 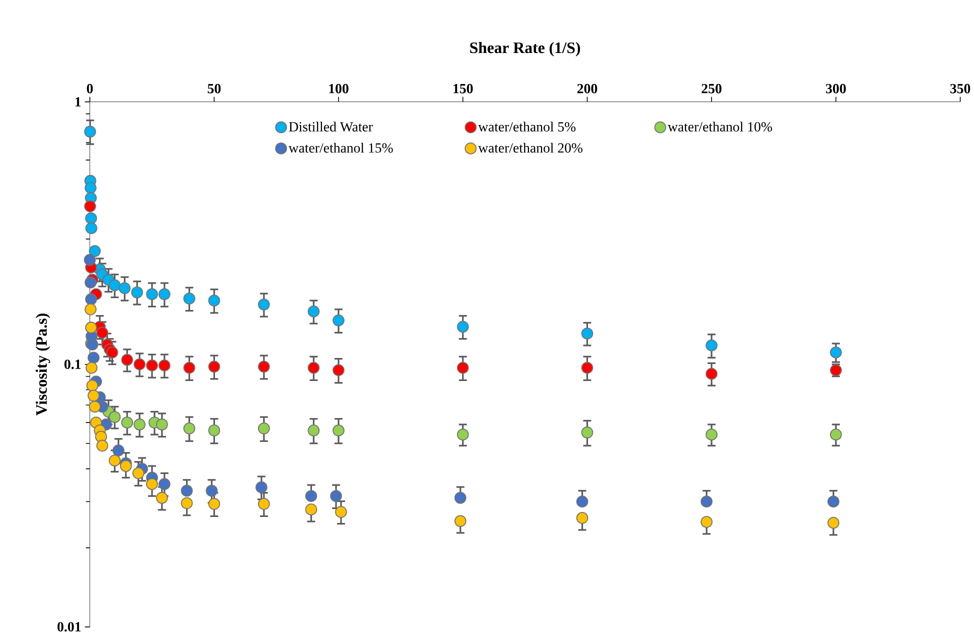 I want to click on y-axis-title: Viscosity (Pa.s), so click(x=43, y=365).